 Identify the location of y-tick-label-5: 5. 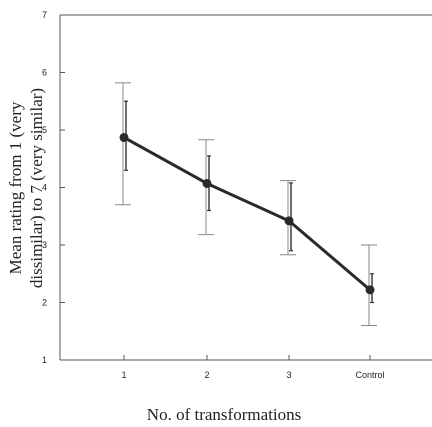
(44, 130).